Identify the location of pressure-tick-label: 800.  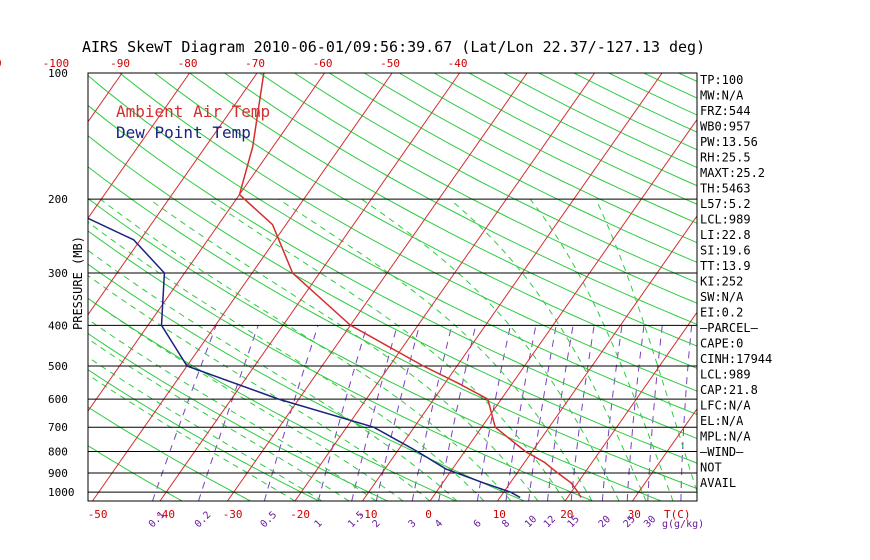
(58, 452).